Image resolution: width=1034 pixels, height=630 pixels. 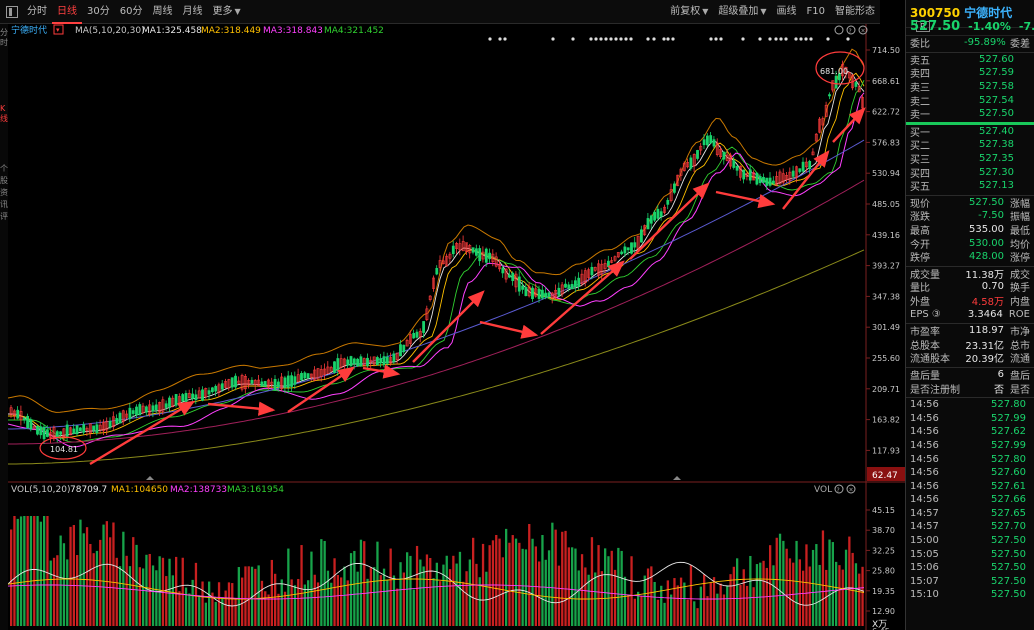 What do you see at coordinates (689, 12) in the screenshot?
I see `adjust-mode-dropdown: 前复权 ▼` at bounding box center [689, 12].